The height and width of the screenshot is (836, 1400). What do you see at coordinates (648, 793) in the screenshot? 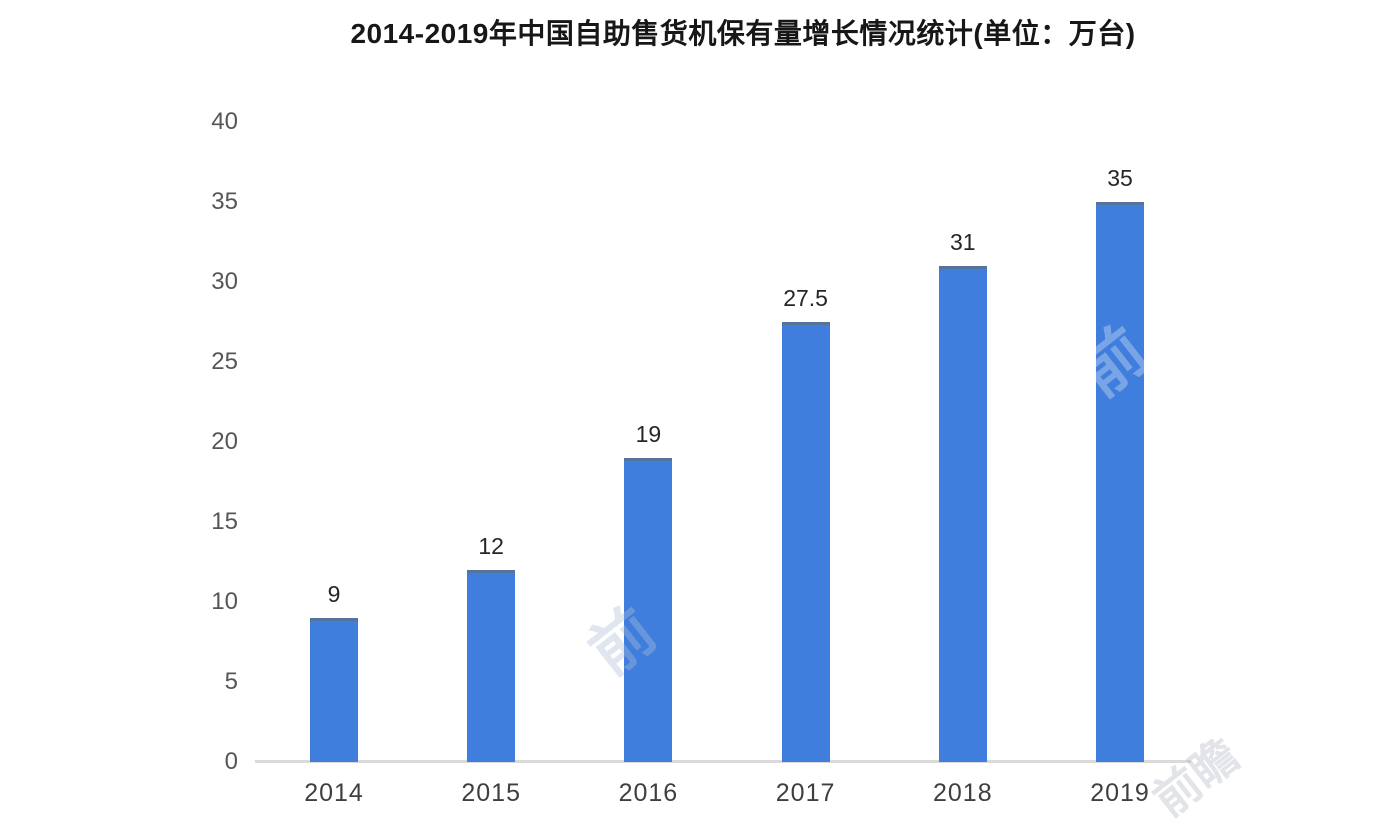
I see `x-tick-label: 2016` at bounding box center [648, 793].